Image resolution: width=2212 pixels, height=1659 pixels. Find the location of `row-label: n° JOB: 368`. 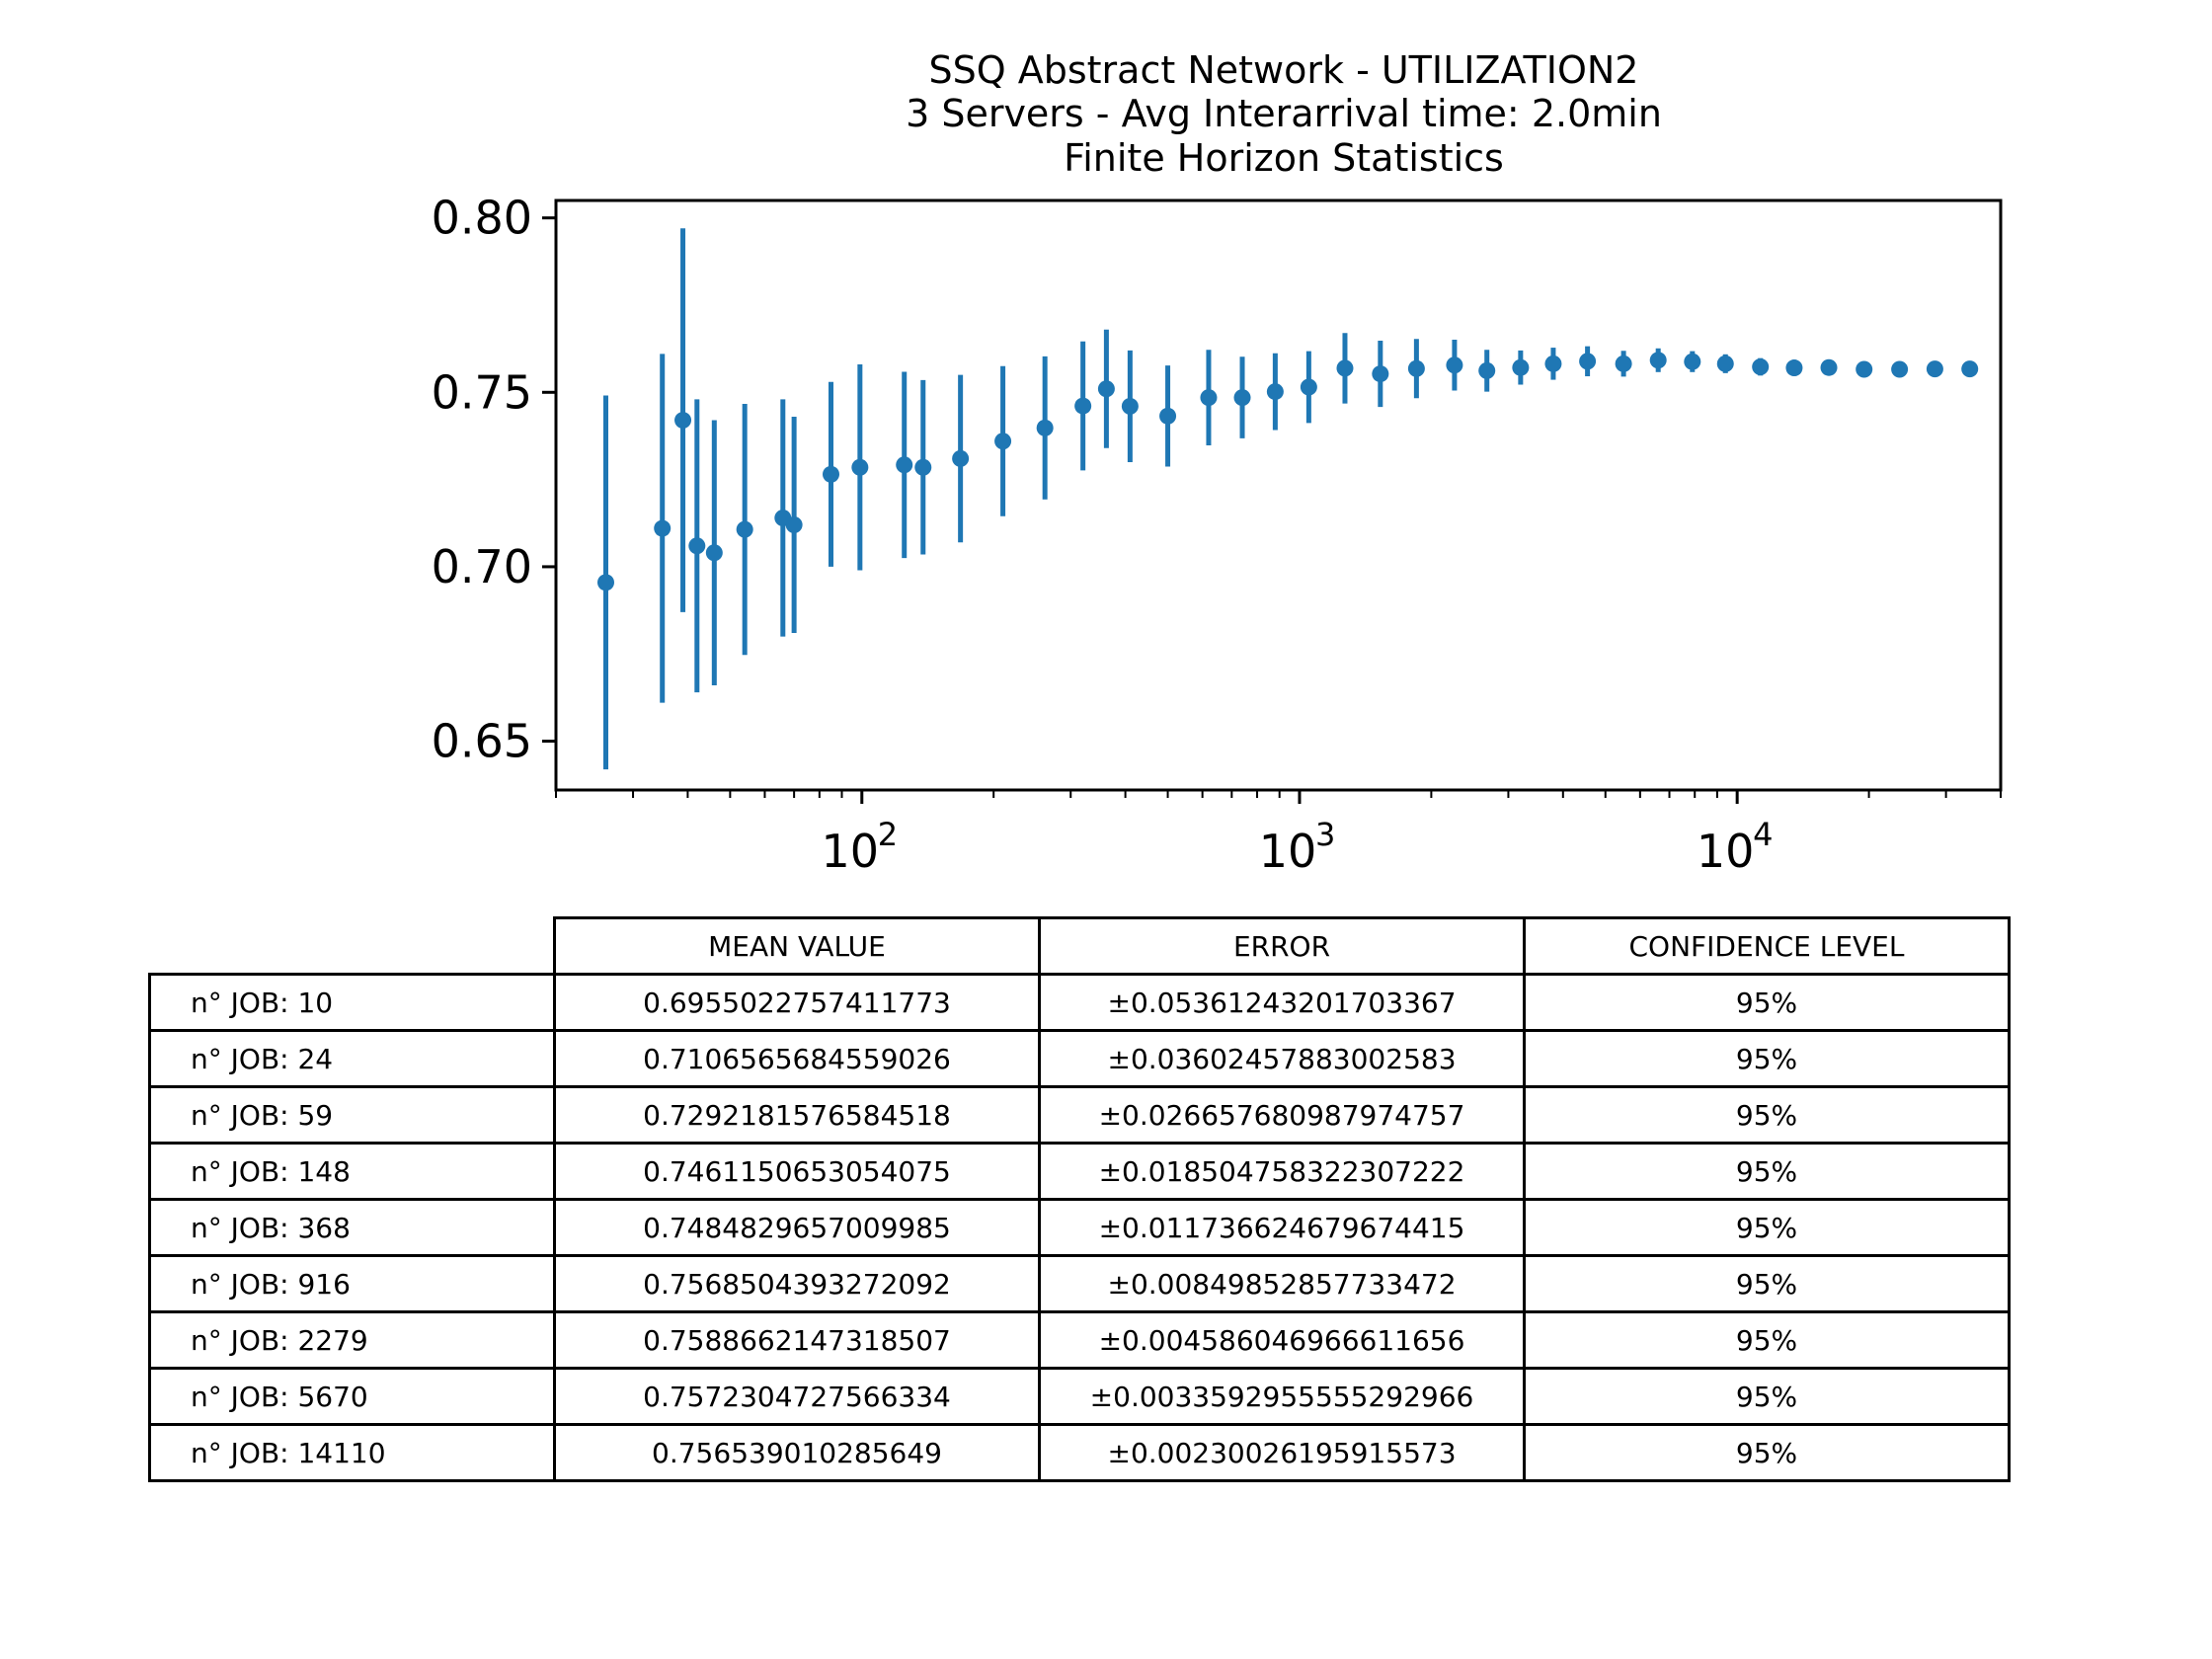

row-label: n° JOB: 368 is located at coordinates (352, 1228).